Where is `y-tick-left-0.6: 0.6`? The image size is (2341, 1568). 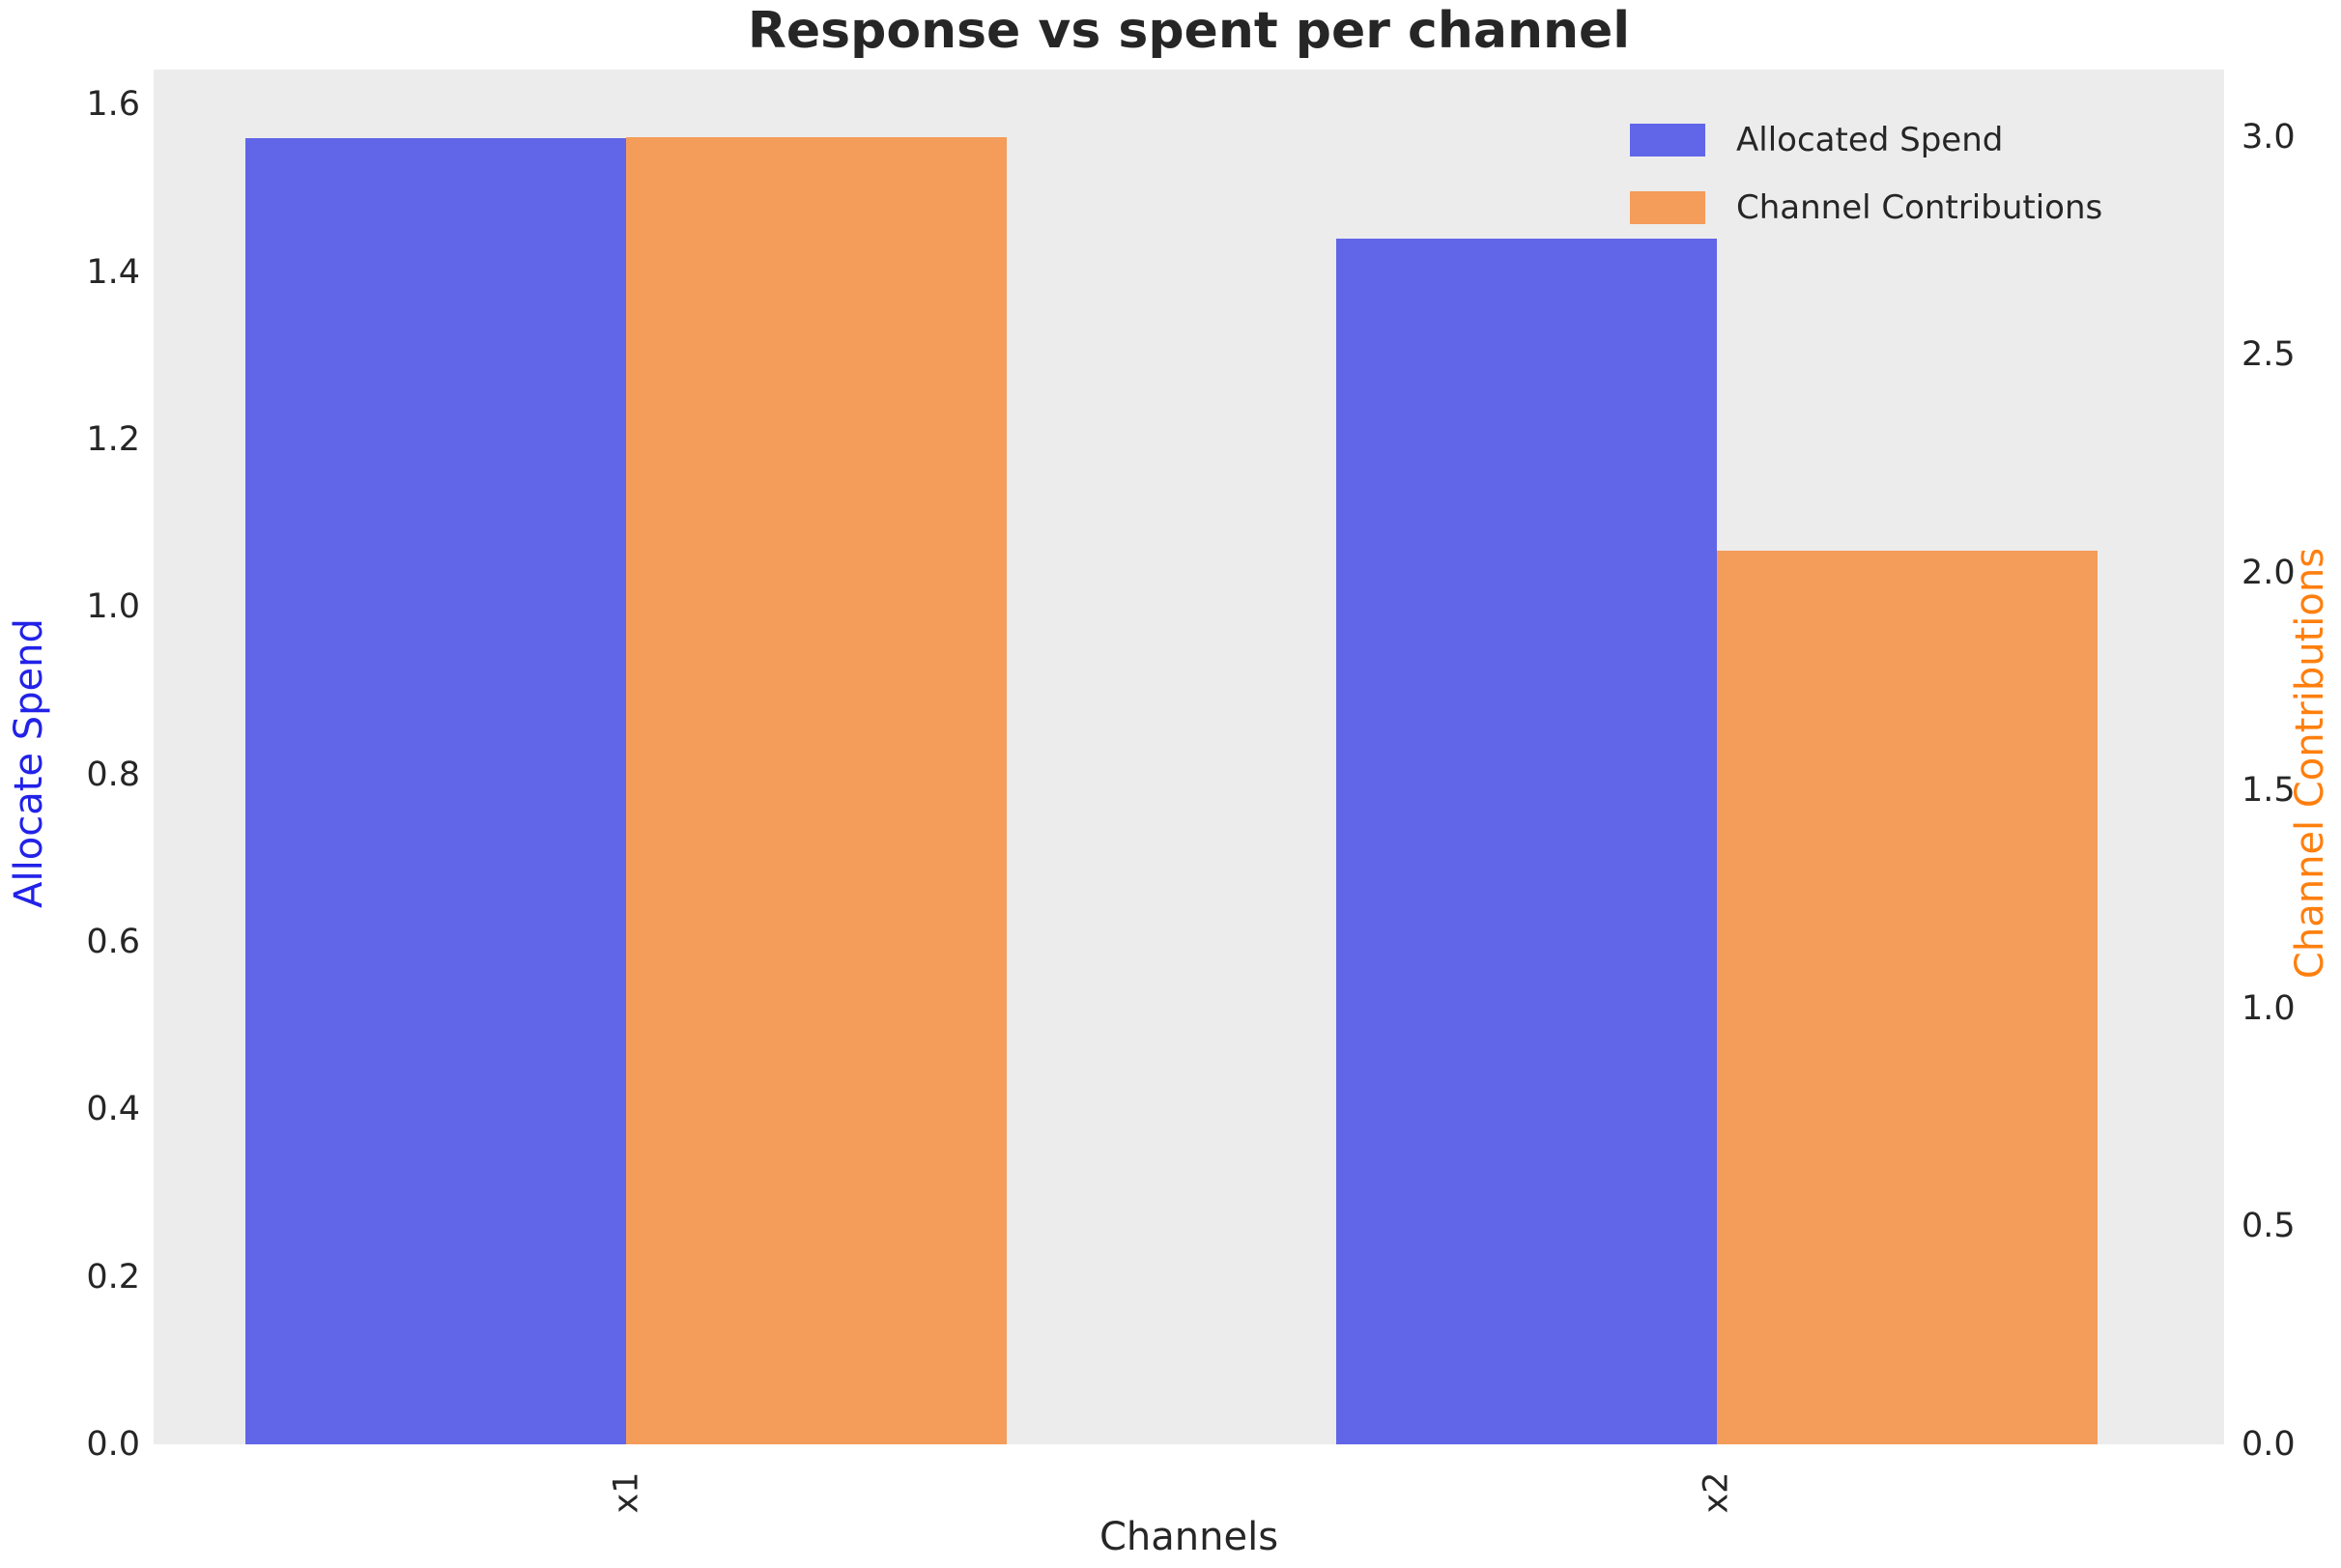
y-tick-left-0.6: 0.6 is located at coordinates (113, 942).